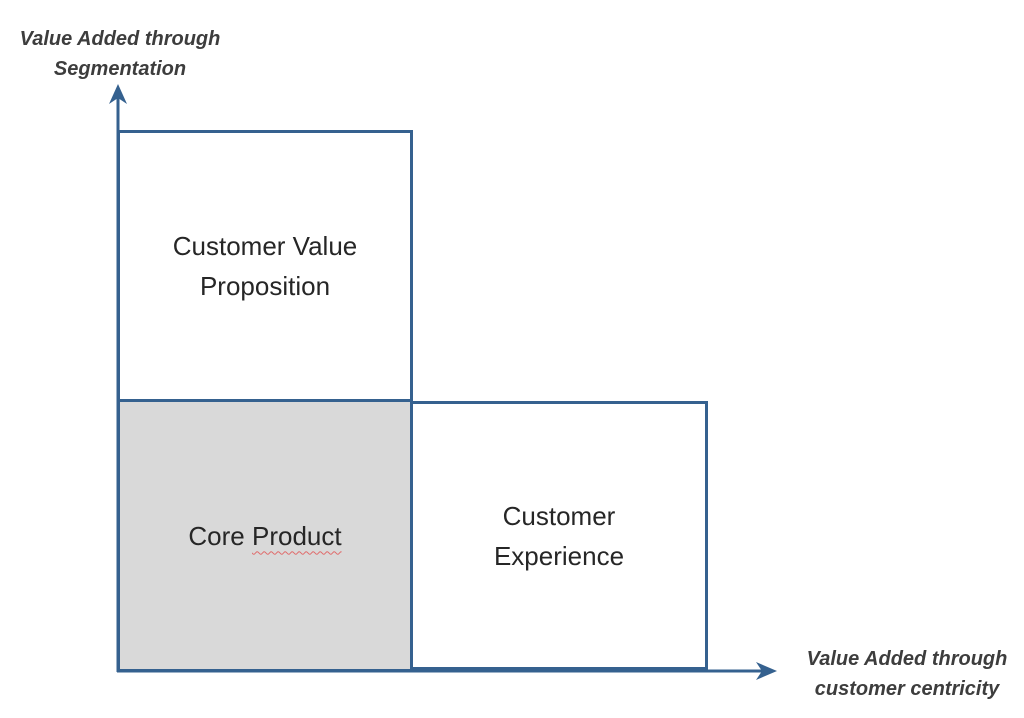 This screenshot has width=1024, height=718. Describe the element at coordinates (907, 674) in the screenshot. I see `x-axis-label: Value Added through customer centricity` at that location.